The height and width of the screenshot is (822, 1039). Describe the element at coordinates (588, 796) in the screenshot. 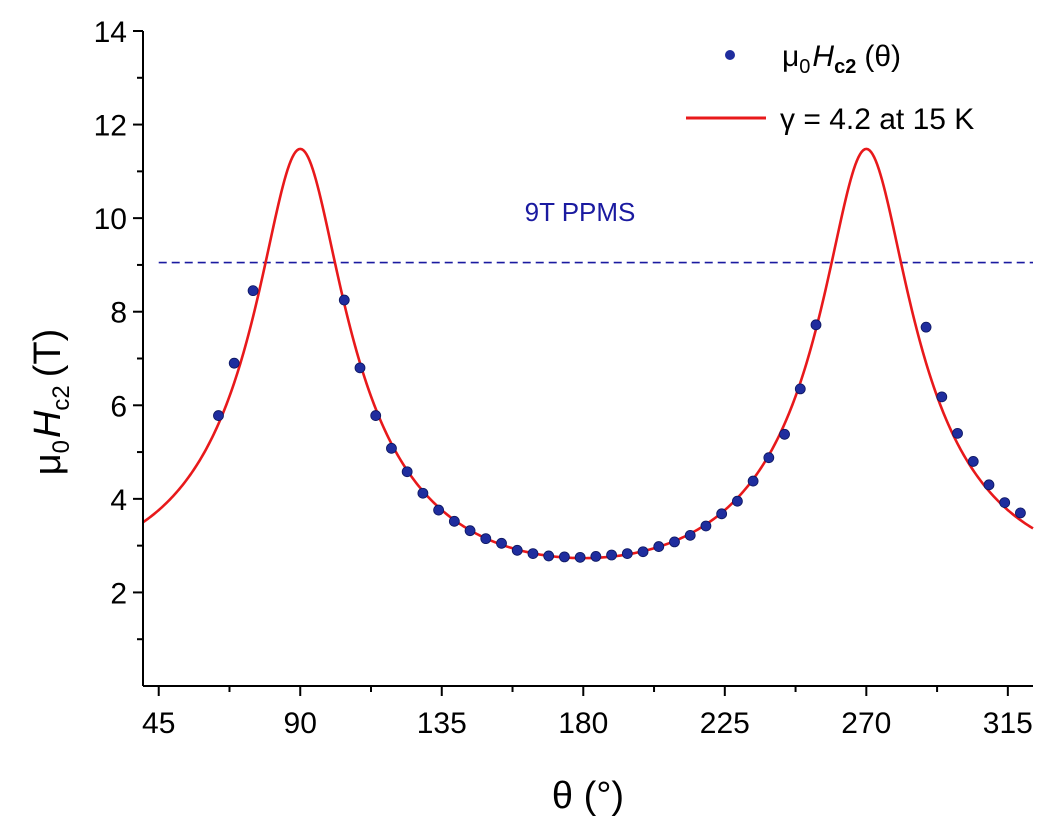

I see `x-axis-title: θ (°)` at that location.